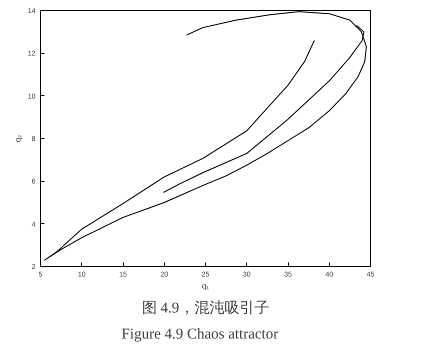 Image resolution: width=430 pixels, height=345 pixels. What do you see at coordinates (18, 138) in the screenshot?
I see `y-axis-title: q₂` at bounding box center [18, 138].